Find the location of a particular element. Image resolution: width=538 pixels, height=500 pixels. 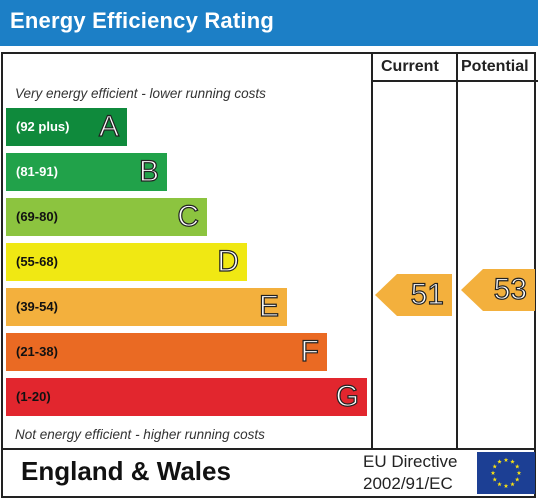

band-letter: C is located at coordinates (188, 216).